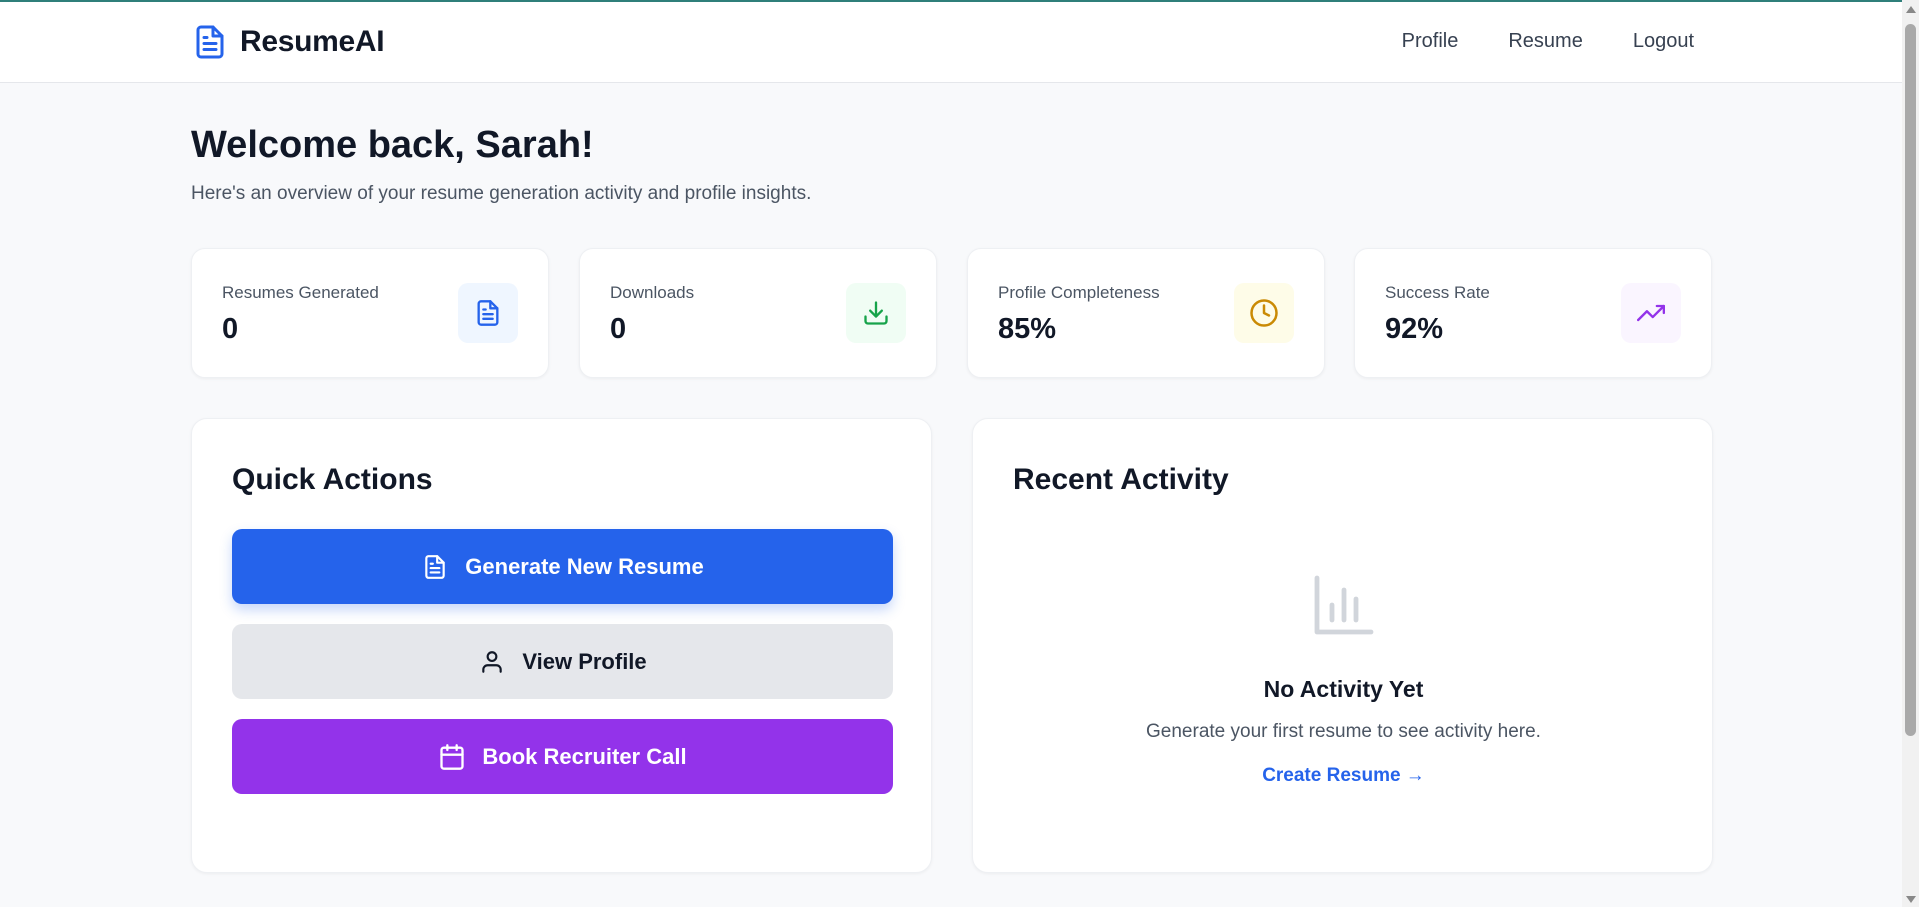 The height and width of the screenshot is (907, 1919). What do you see at coordinates (1651, 313) in the screenshot?
I see `trending-up-icon` at bounding box center [1651, 313].